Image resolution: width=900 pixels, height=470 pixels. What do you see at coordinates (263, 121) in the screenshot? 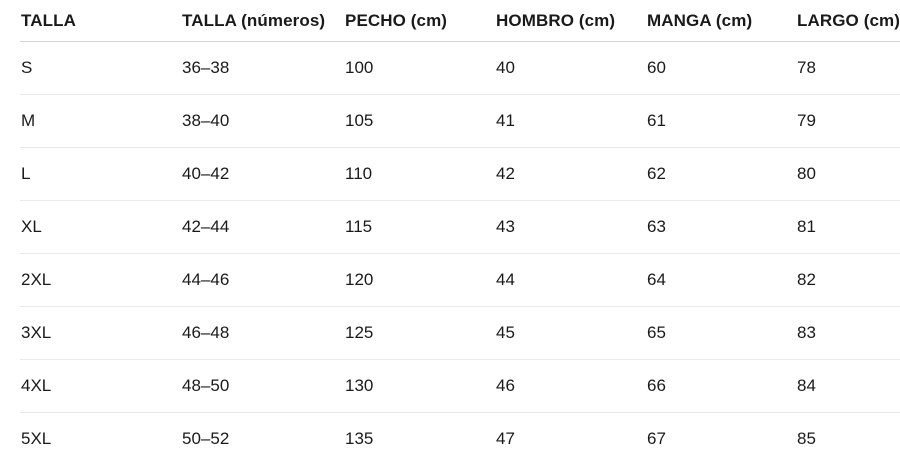
I see `cell-size-numbers: 38–40` at bounding box center [263, 121].